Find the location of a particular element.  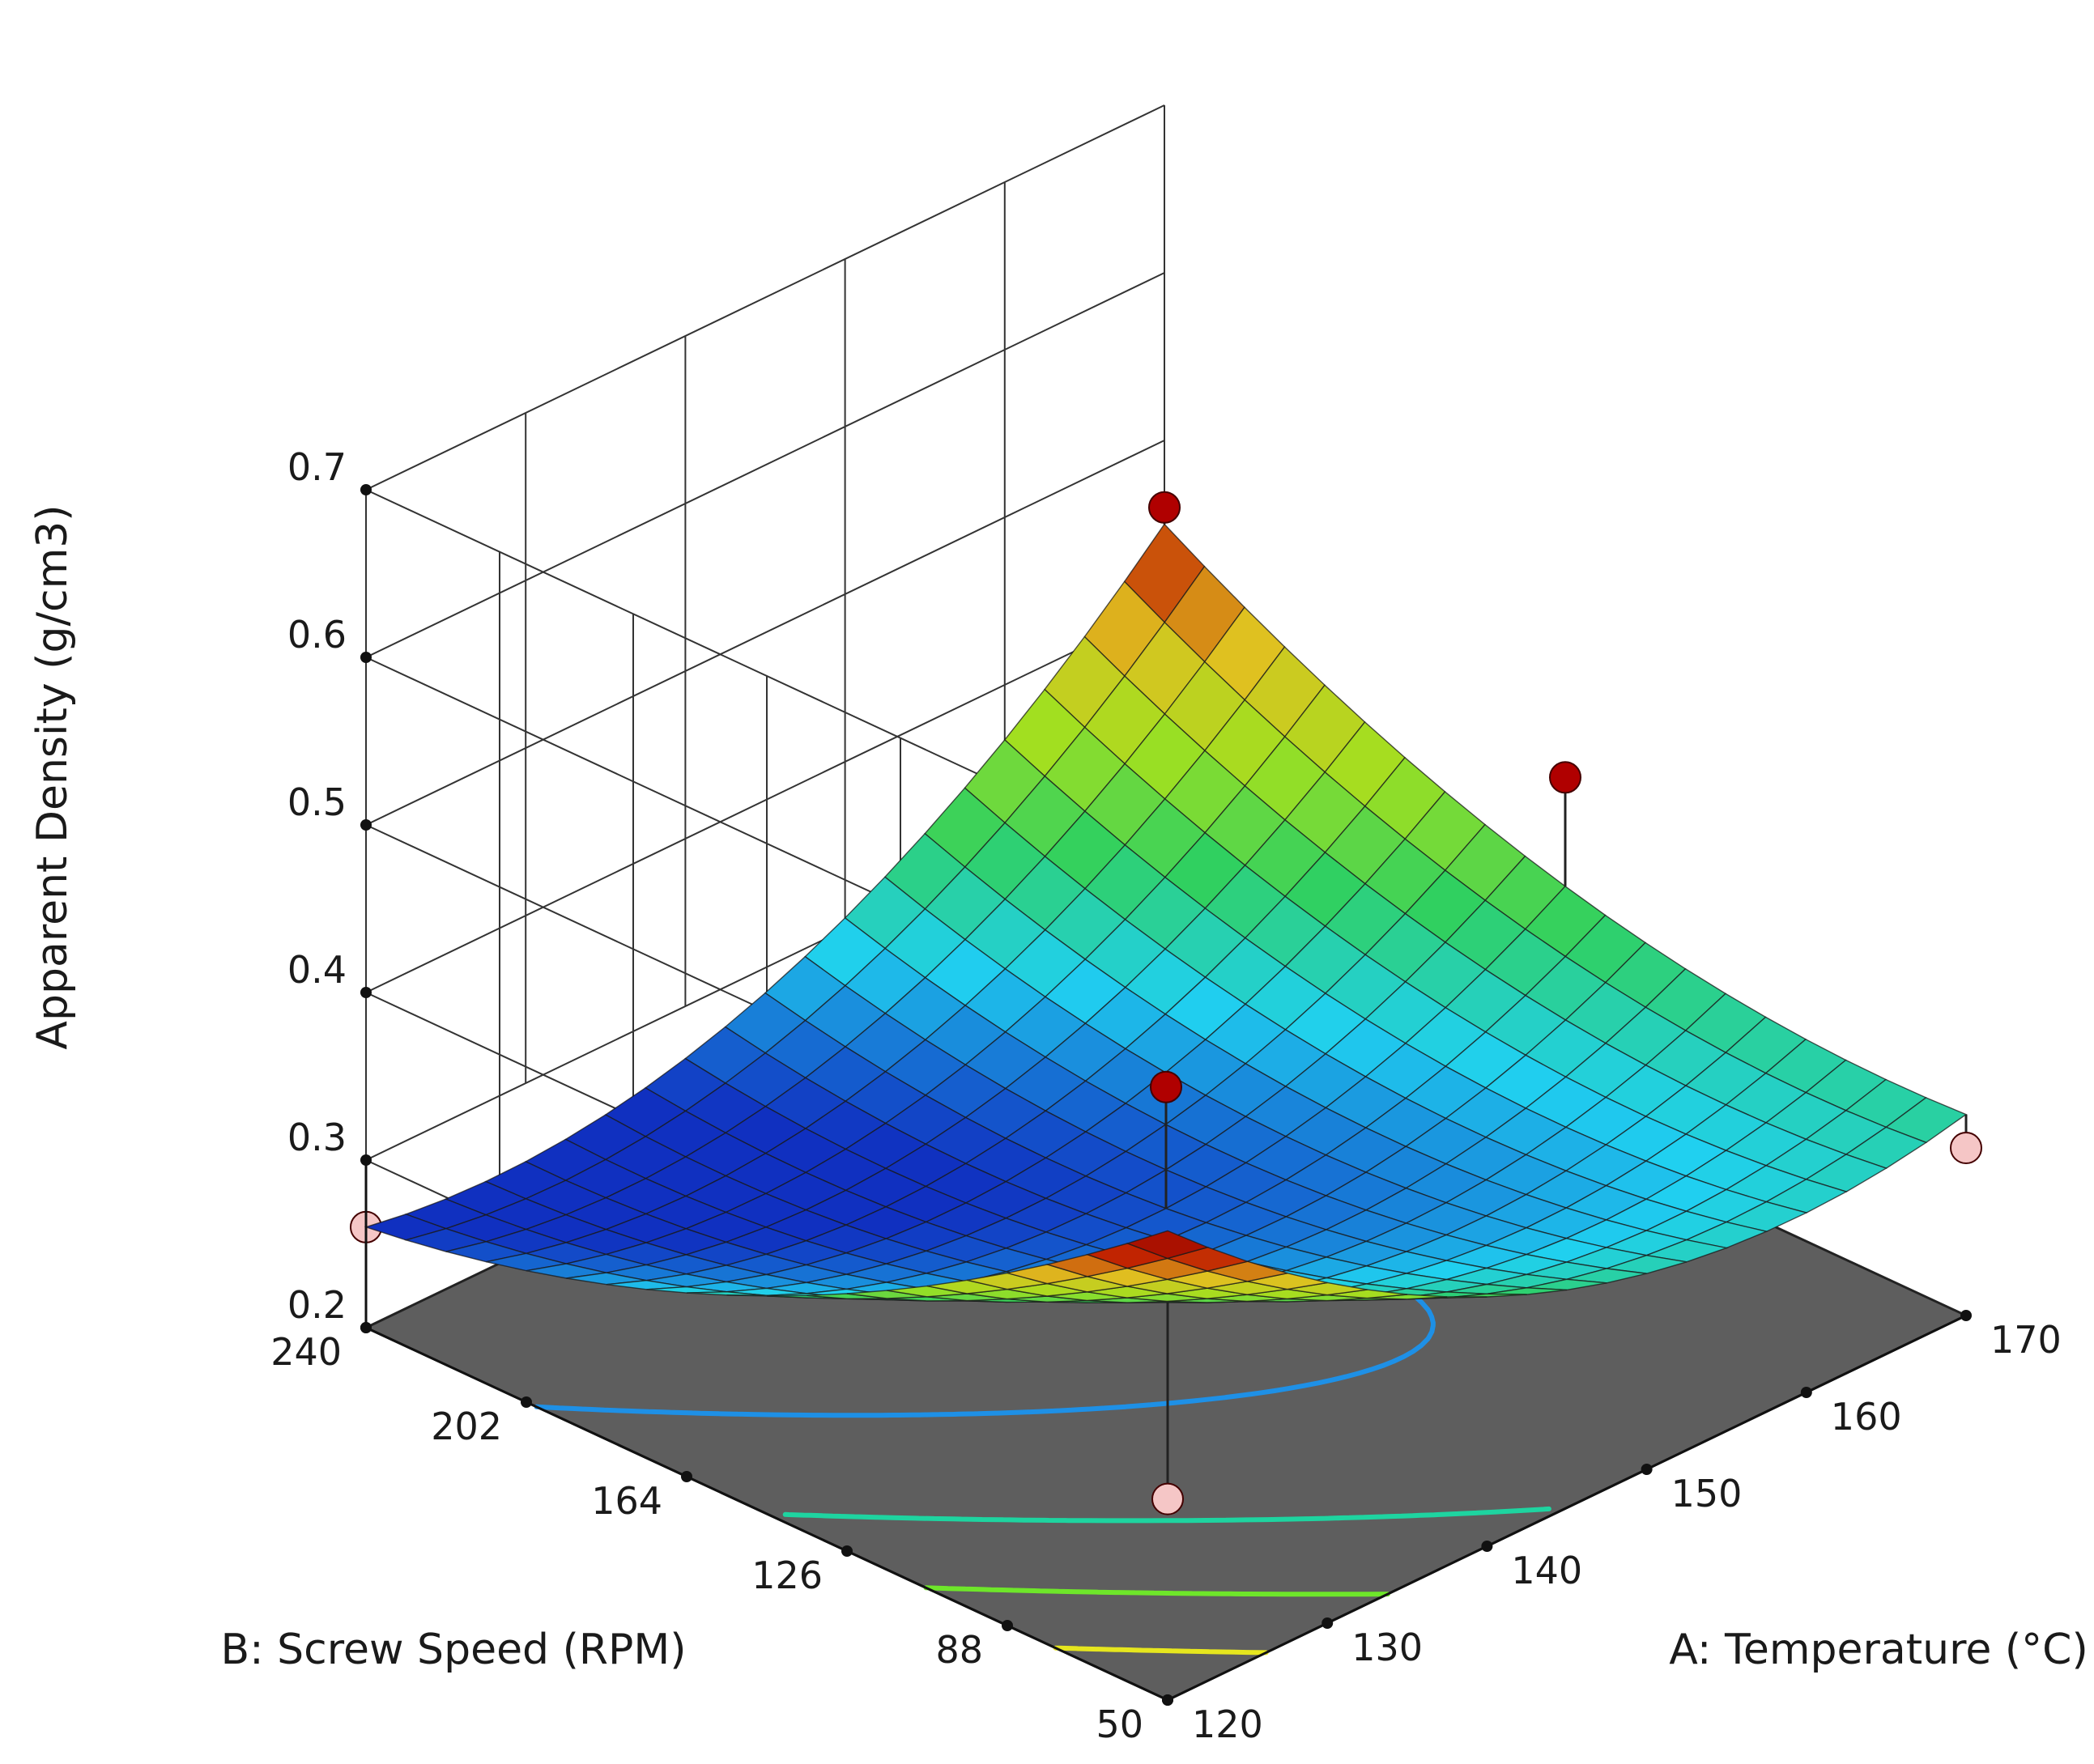

a-tick-label: 120 is located at coordinates (1227, 1724).